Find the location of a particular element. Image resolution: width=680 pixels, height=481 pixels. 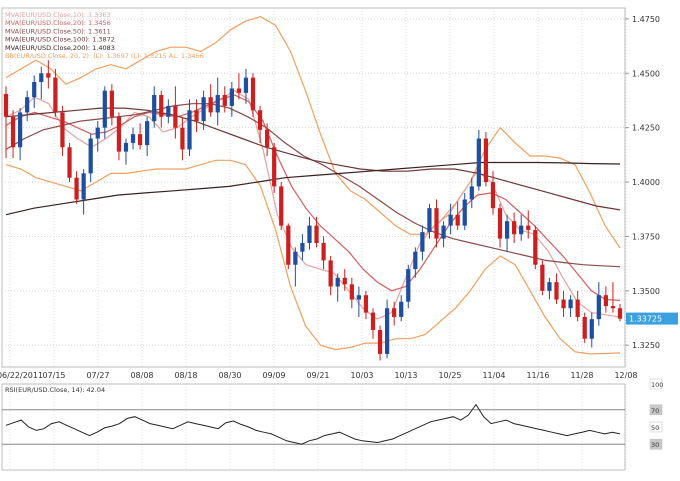

rsi-tick-label: 70 is located at coordinates (655, 411).